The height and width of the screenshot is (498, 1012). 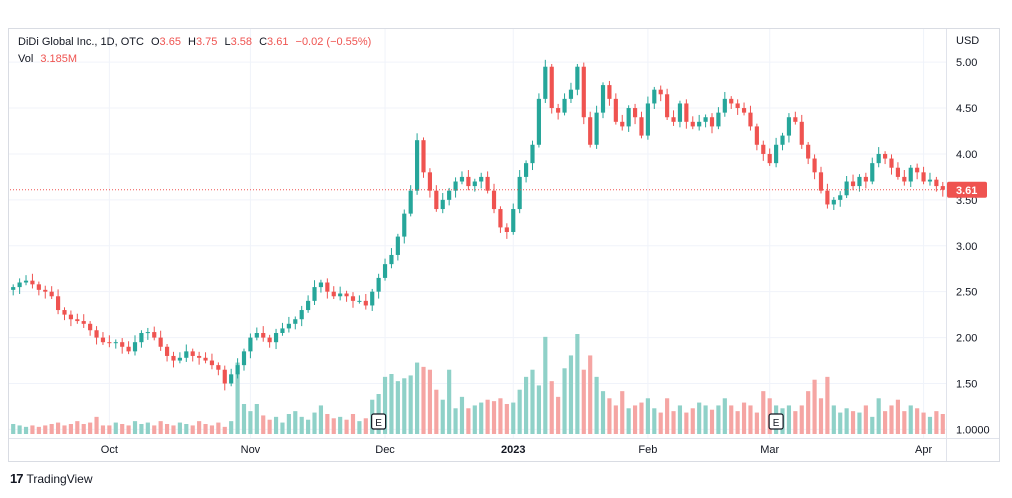 What do you see at coordinates (251, 450) in the screenshot?
I see `time-tick-label: Nov` at bounding box center [251, 450].